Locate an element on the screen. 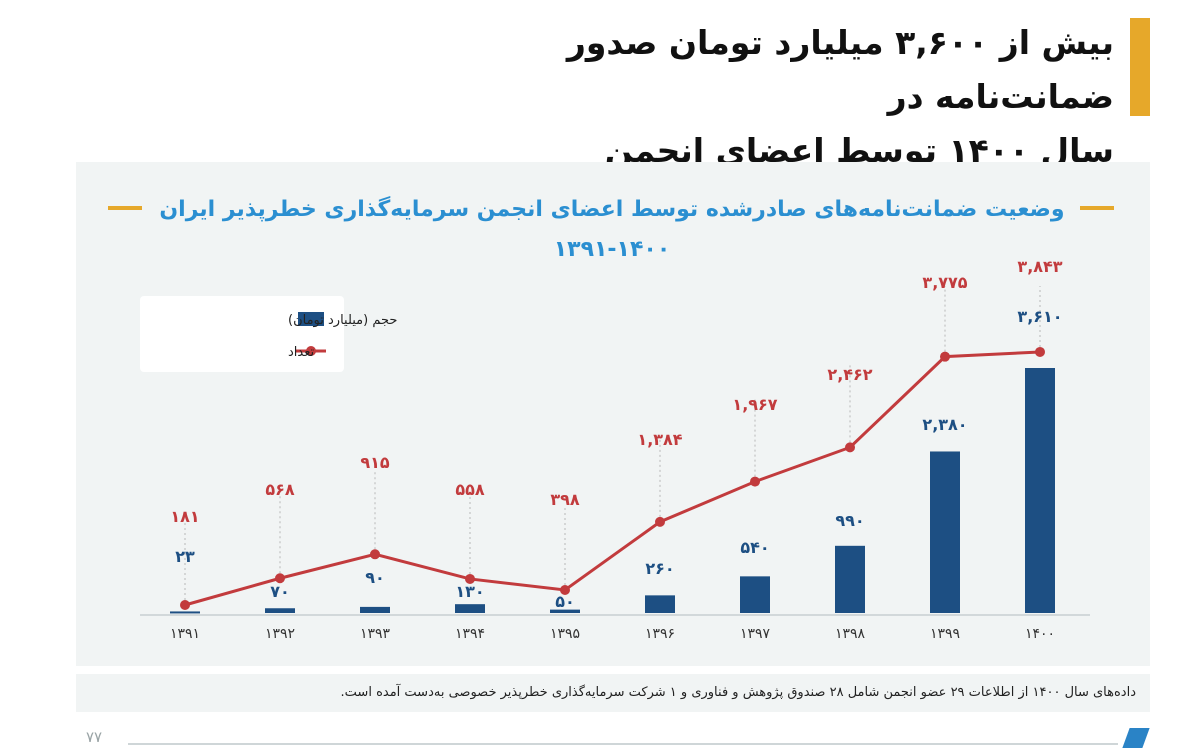 This screenshot has width=1200, height=748. legend-bar-label: حجم (میلیارد تومان) is located at coordinates (342, 320).